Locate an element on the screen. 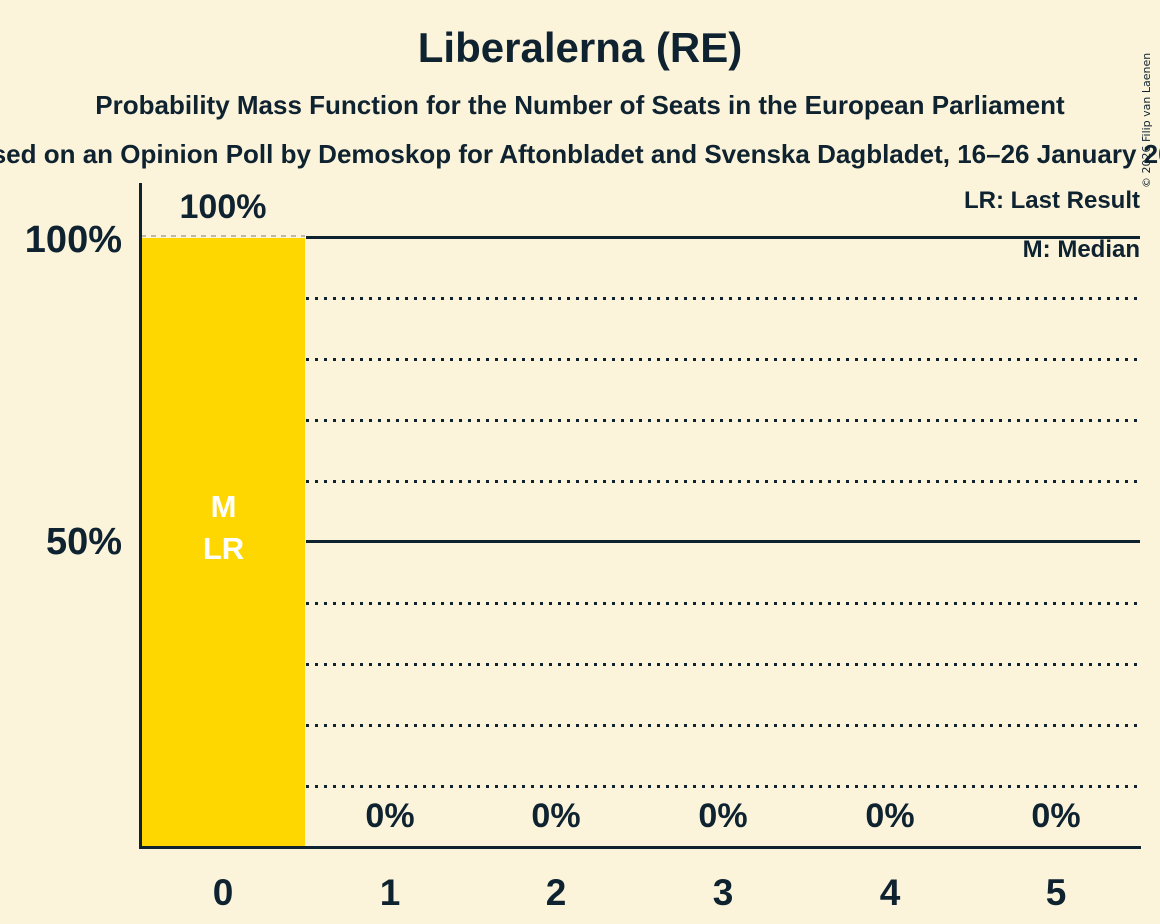 This screenshot has width=1160, height=924. x-tick-label-1: 1 is located at coordinates (390, 892).